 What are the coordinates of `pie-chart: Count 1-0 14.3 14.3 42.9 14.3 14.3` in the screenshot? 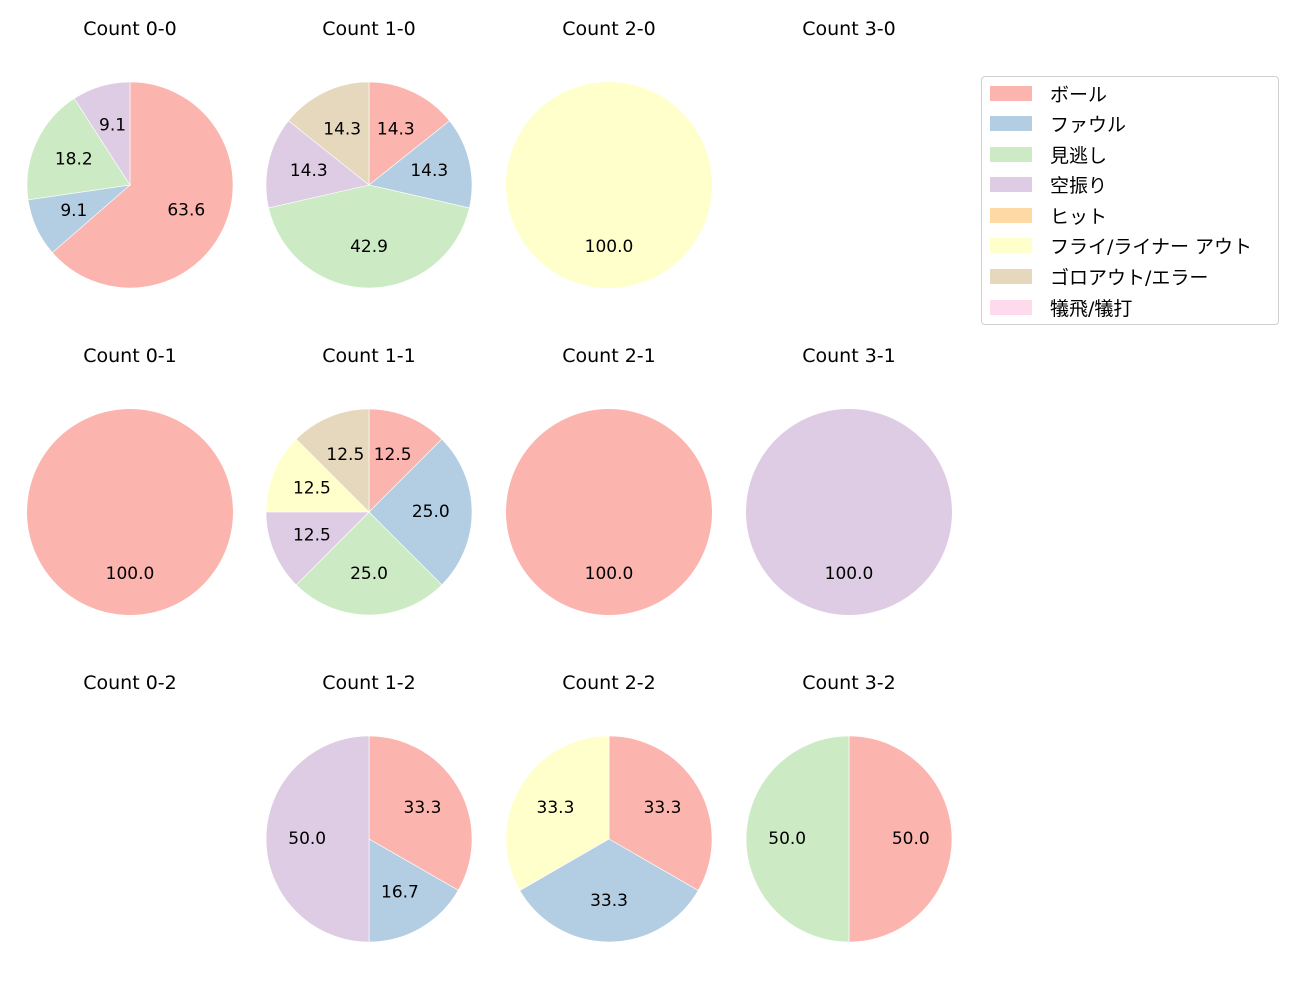 It's located at (369, 153).